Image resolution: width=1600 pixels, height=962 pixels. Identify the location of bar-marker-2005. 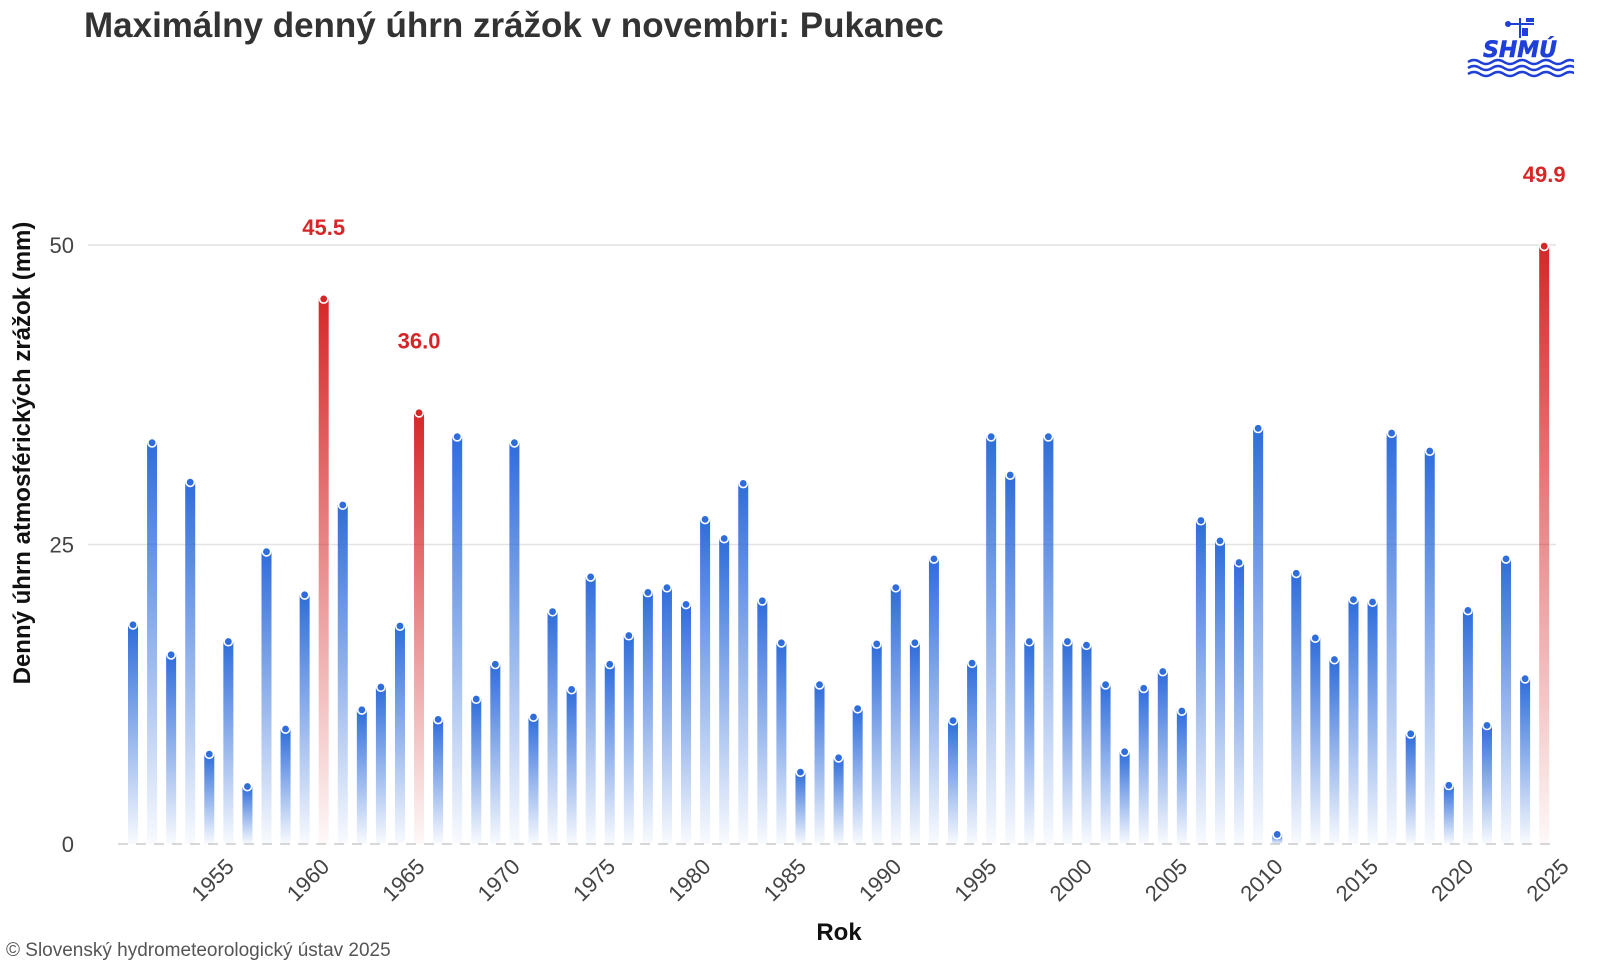
(1162, 671).